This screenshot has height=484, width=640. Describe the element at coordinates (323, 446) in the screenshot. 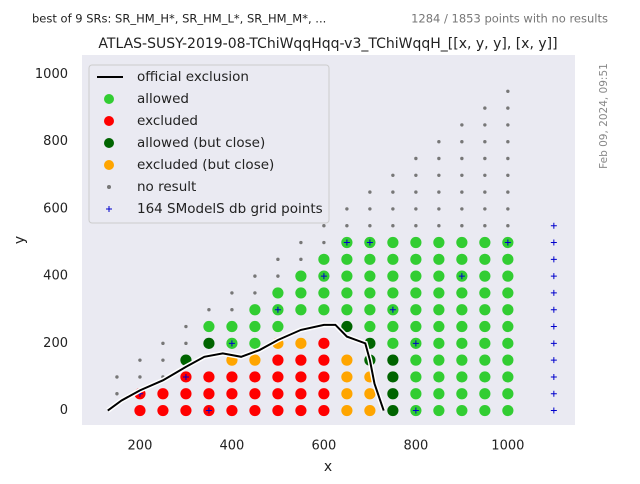

I see `x-tick-label: 600` at that location.